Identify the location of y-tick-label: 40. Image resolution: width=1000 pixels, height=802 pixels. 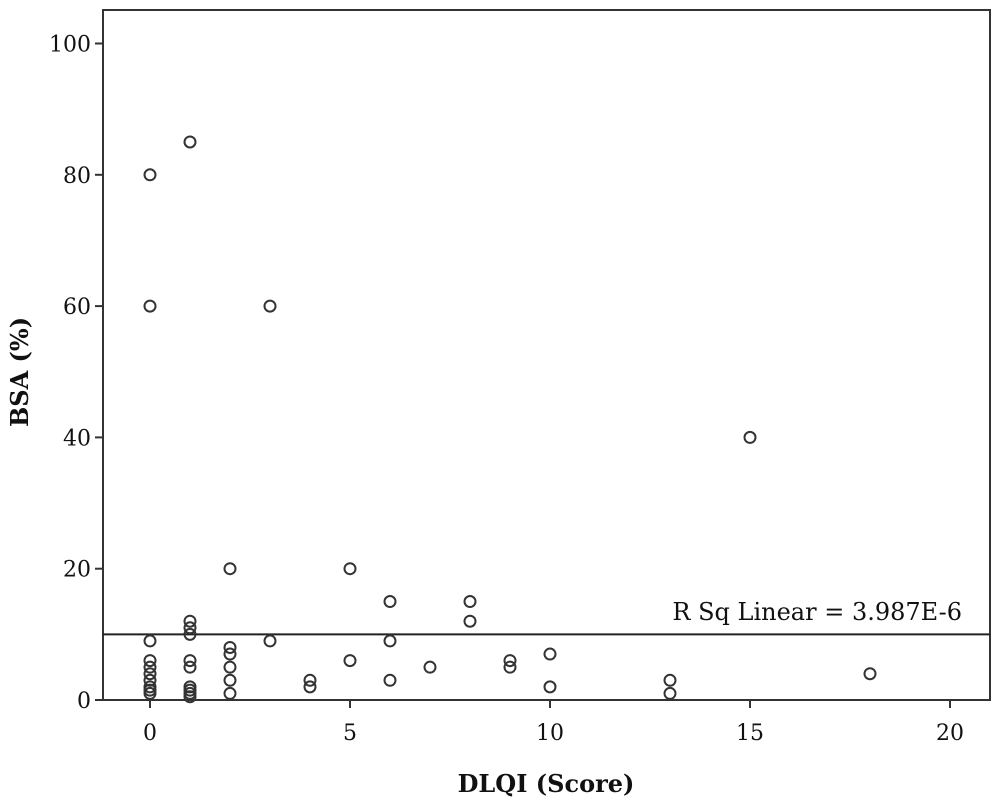
(77, 438).